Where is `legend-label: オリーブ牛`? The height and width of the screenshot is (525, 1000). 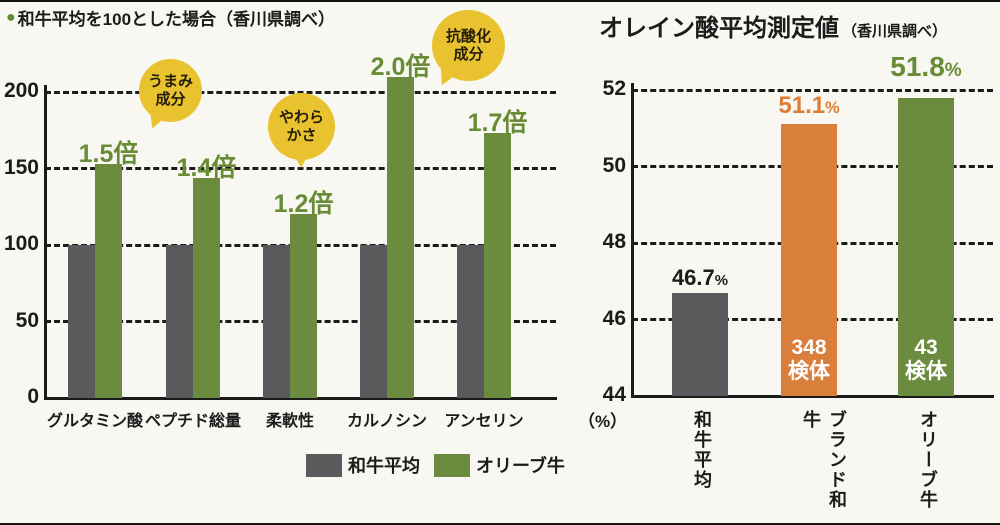 legend-label: オリーブ牛 is located at coordinates (520, 466).